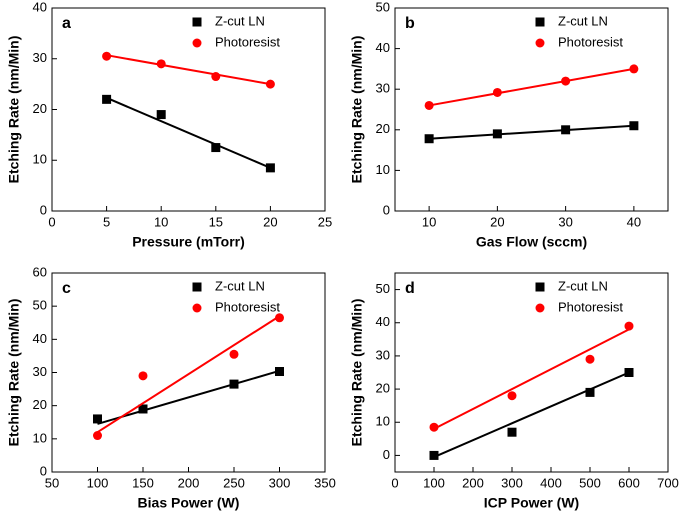  I want to click on x-tick-label: 30, so click(565, 221).